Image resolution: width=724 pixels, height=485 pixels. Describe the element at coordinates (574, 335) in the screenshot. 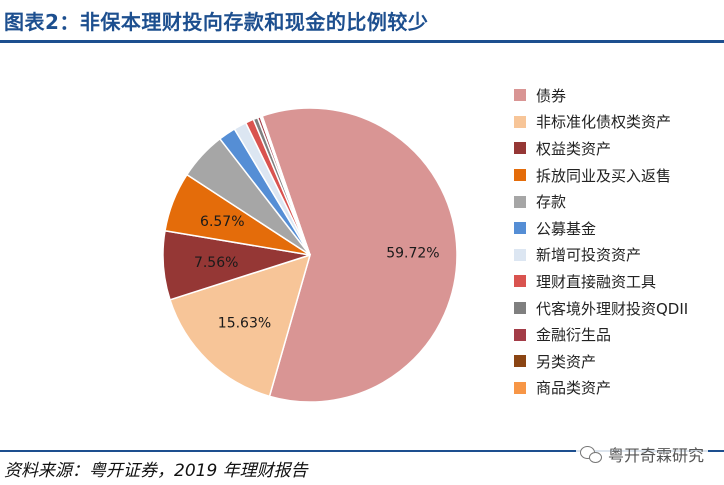

I see `legend-label: 金融衍生品` at that location.